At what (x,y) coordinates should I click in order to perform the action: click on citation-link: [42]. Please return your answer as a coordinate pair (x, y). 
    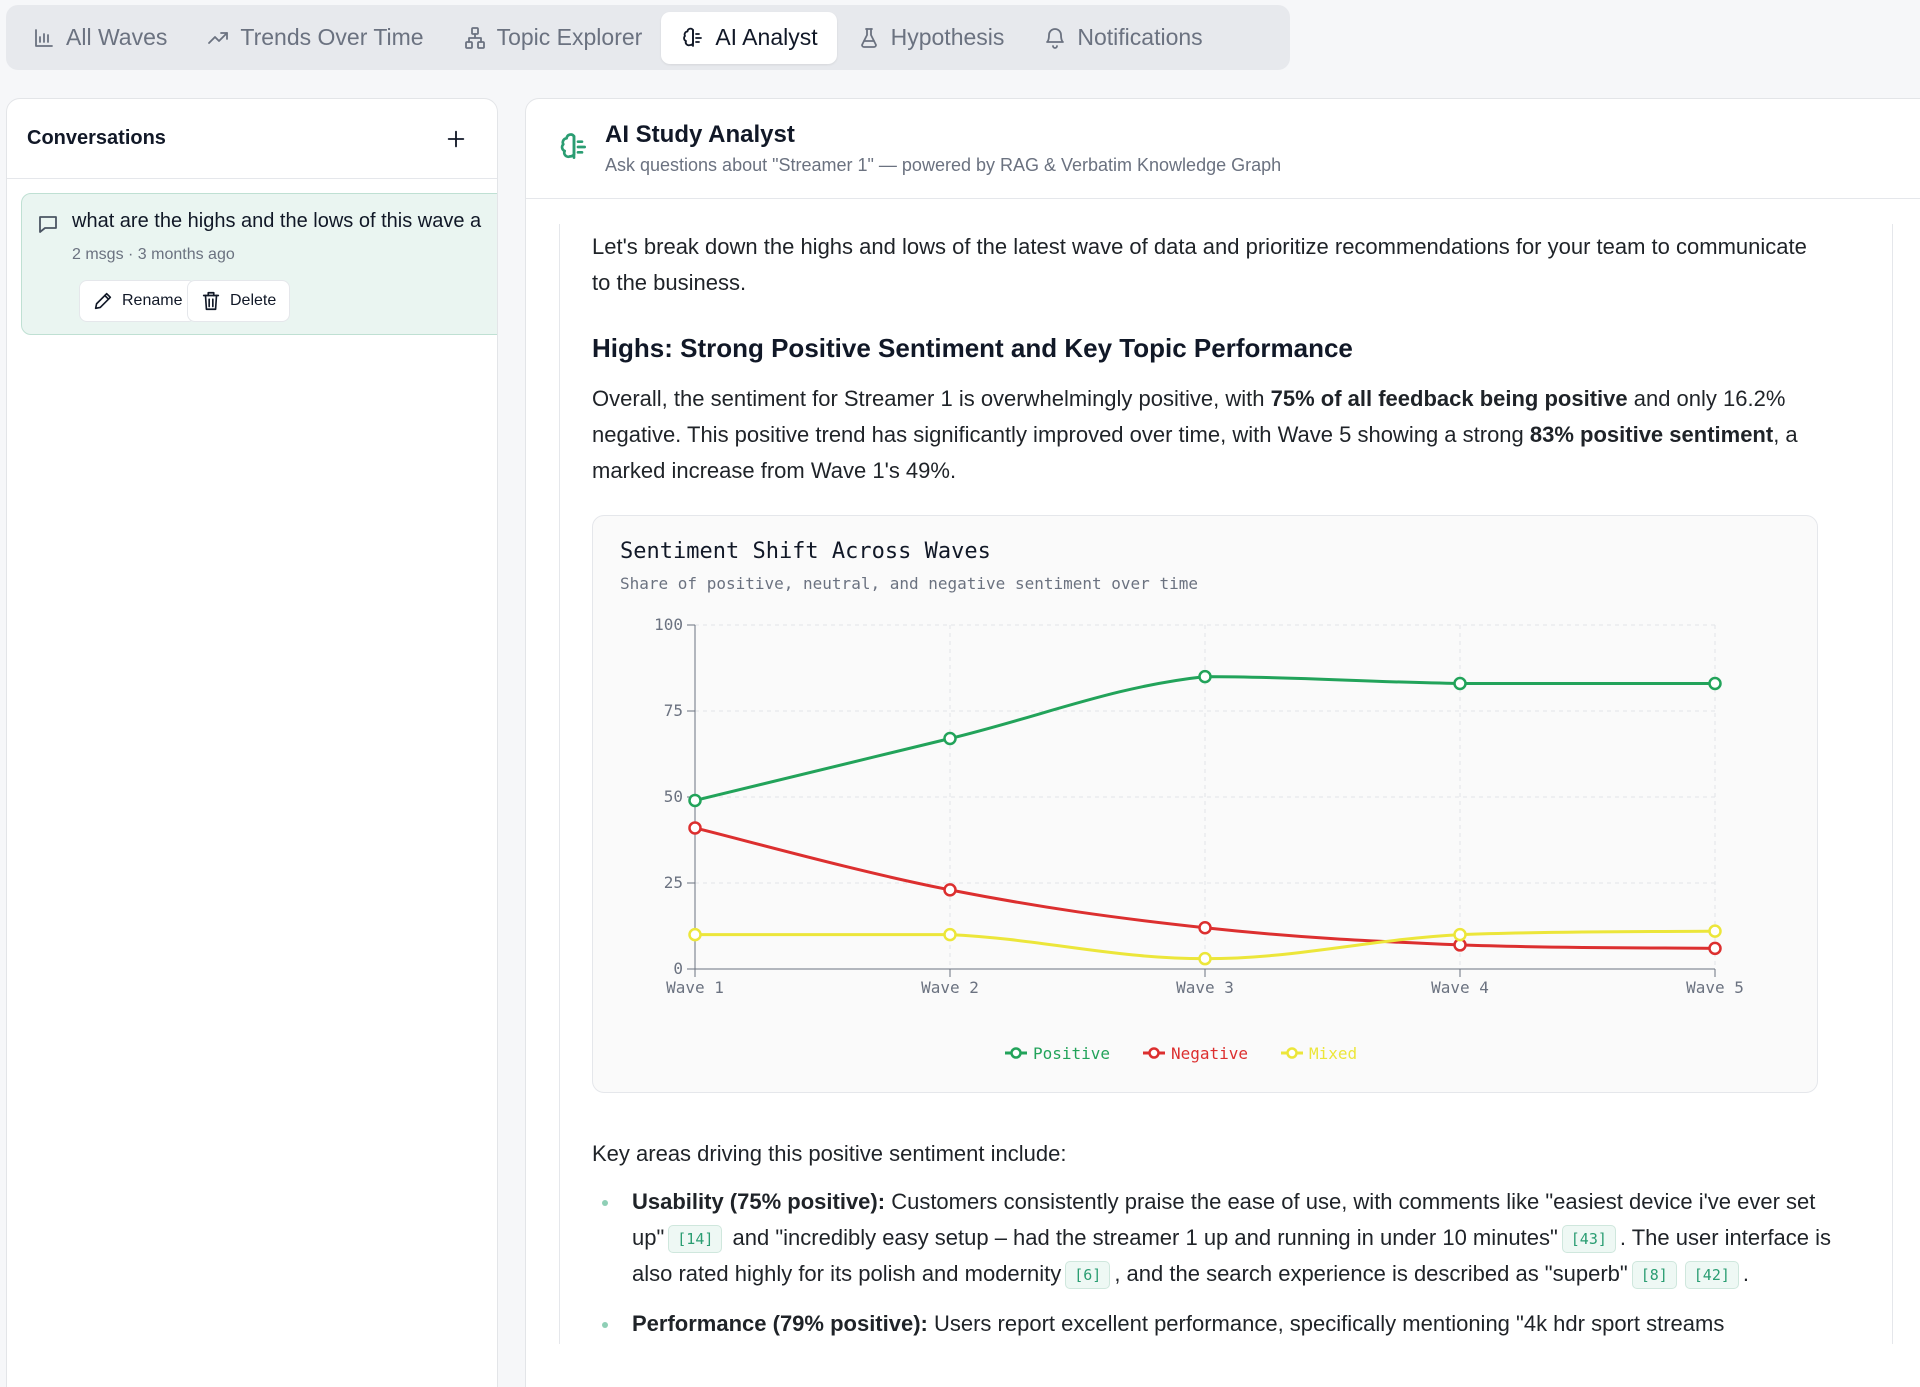
    Looking at the image, I should click on (1711, 1275).